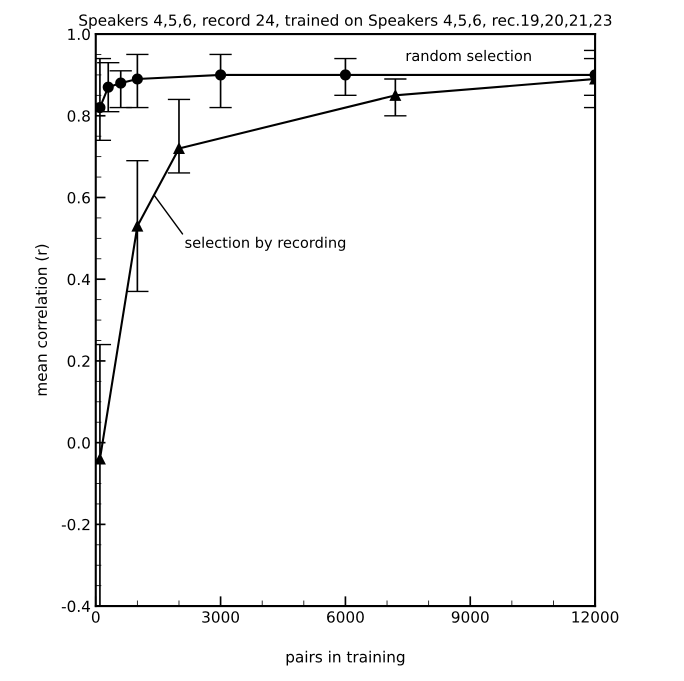 The height and width of the screenshot is (681, 684). What do you see at coordinates (42, 320) in the screenshot?
I see `y-axis-title: mean correlation (r)` at bounding box center [42, 320].